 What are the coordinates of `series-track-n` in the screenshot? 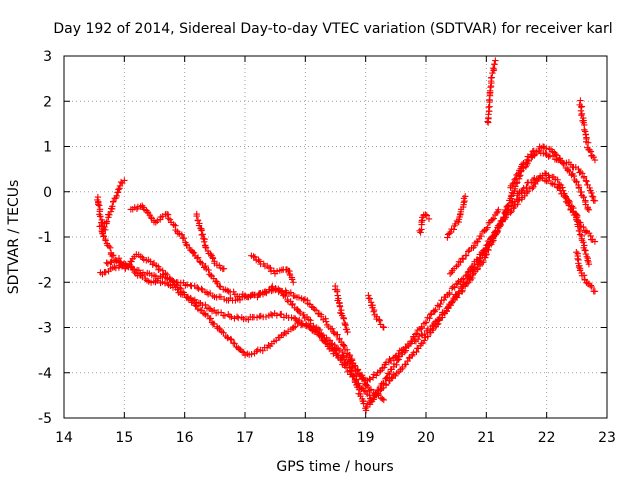 It's located at (586, 271).